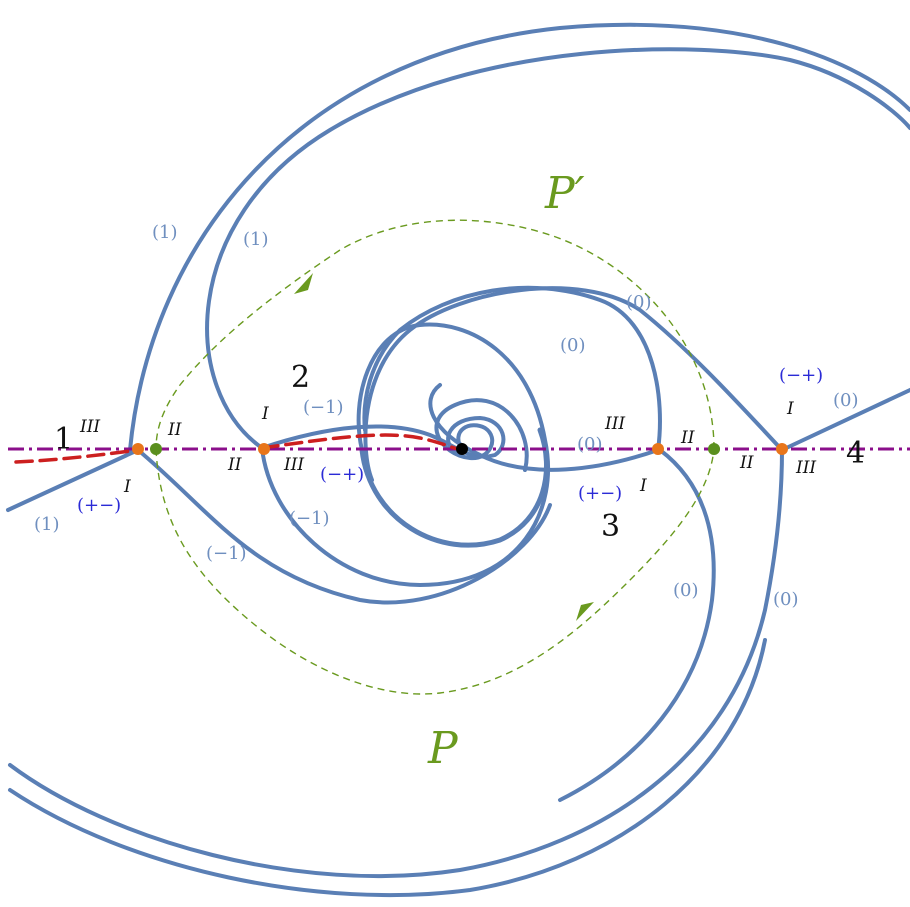  I want to click on quadrant-label-p3-ii: II, so click(687, 438).